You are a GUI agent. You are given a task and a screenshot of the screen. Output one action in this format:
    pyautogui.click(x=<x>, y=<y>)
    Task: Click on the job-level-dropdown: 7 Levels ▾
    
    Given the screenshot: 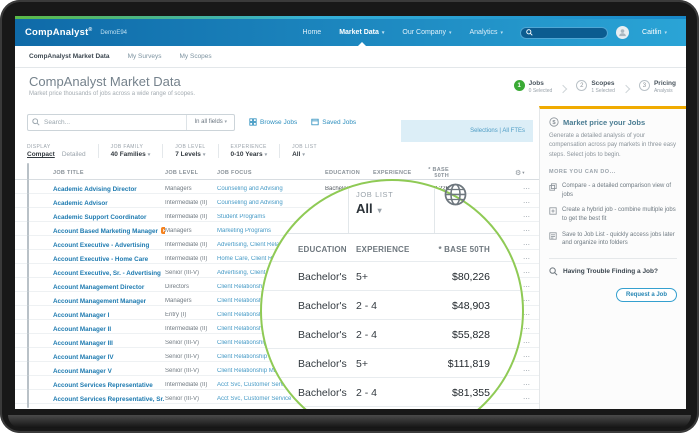 What is the action you would take?
    pyautogui.click(x=190, y=154)
    